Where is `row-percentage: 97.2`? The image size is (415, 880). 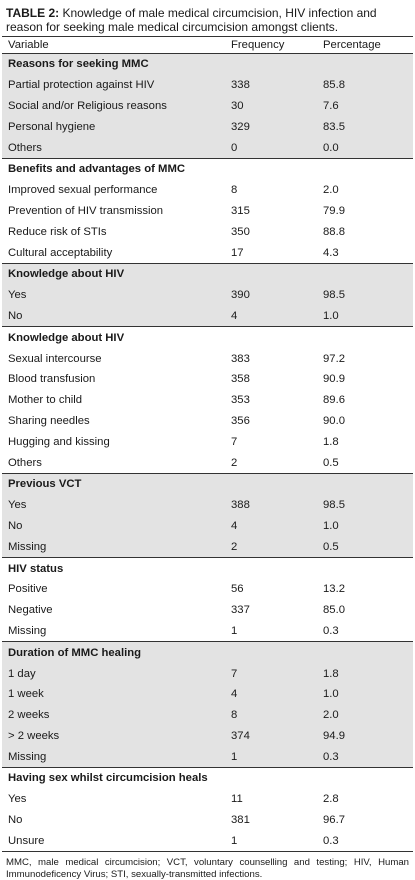 row-percentage: 97.2 is located at coordinates (334, 358).